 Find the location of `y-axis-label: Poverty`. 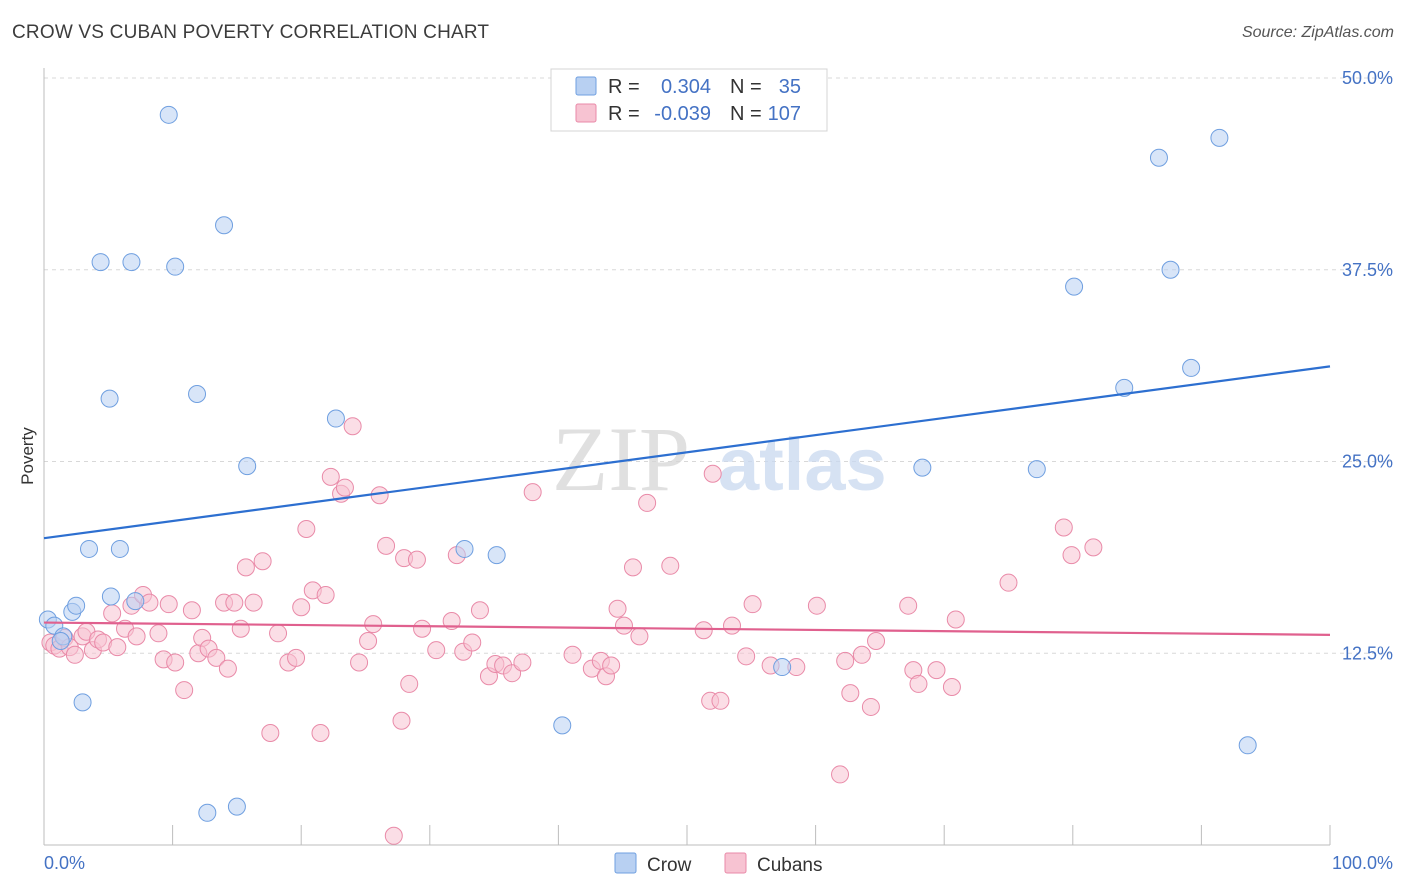

y-axis-label: Poverty is located at coordinates (27, 456).